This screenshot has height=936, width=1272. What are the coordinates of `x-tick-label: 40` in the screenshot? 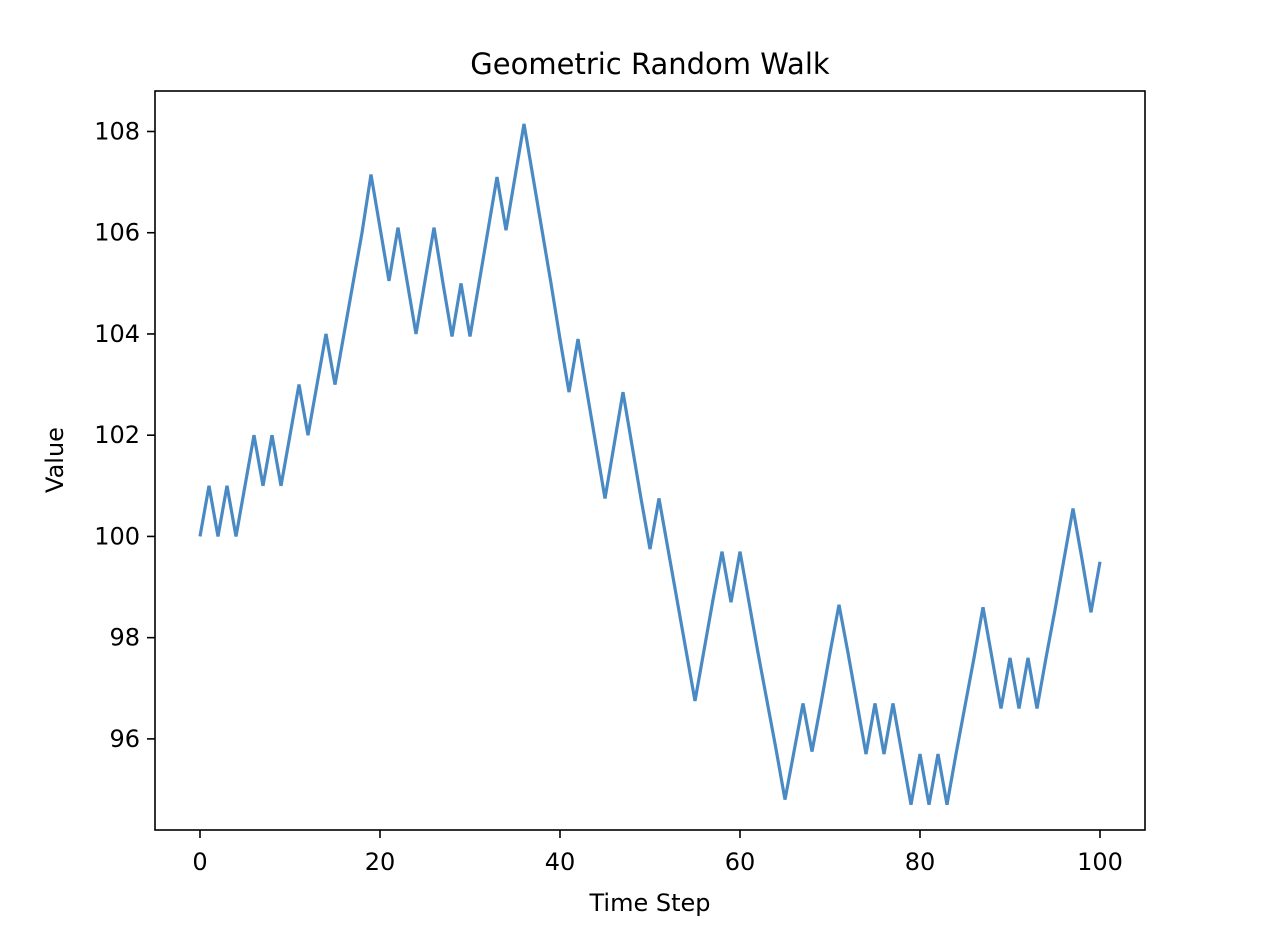 It's located at (560, 862).